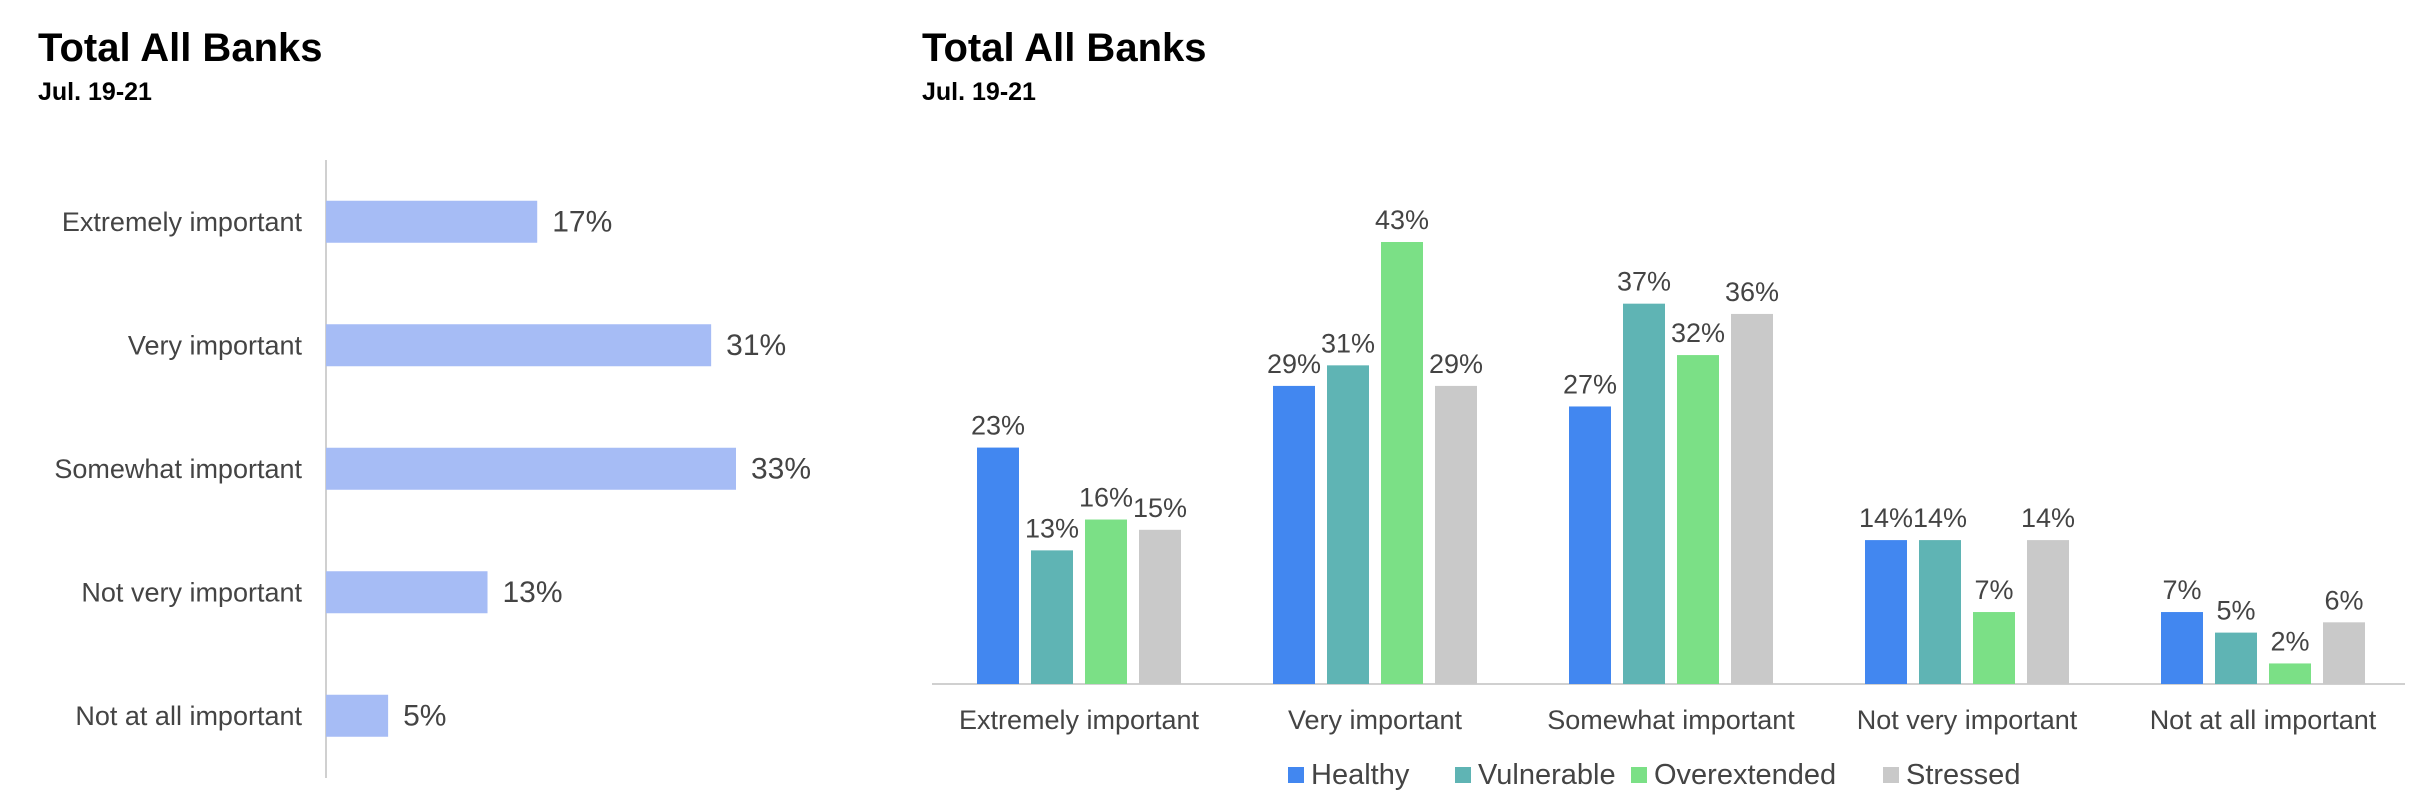 The image size is (2432, 812). Describe the element at coordinates (2181, 590) in the screenshot. I see `data-label-healthy-not-at-all-important: 7%` at that location.